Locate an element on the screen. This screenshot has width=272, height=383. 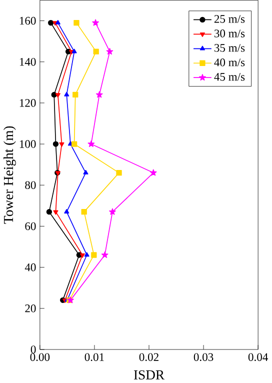
legend-label: 30 m/s is located at coordinates (229, 34).